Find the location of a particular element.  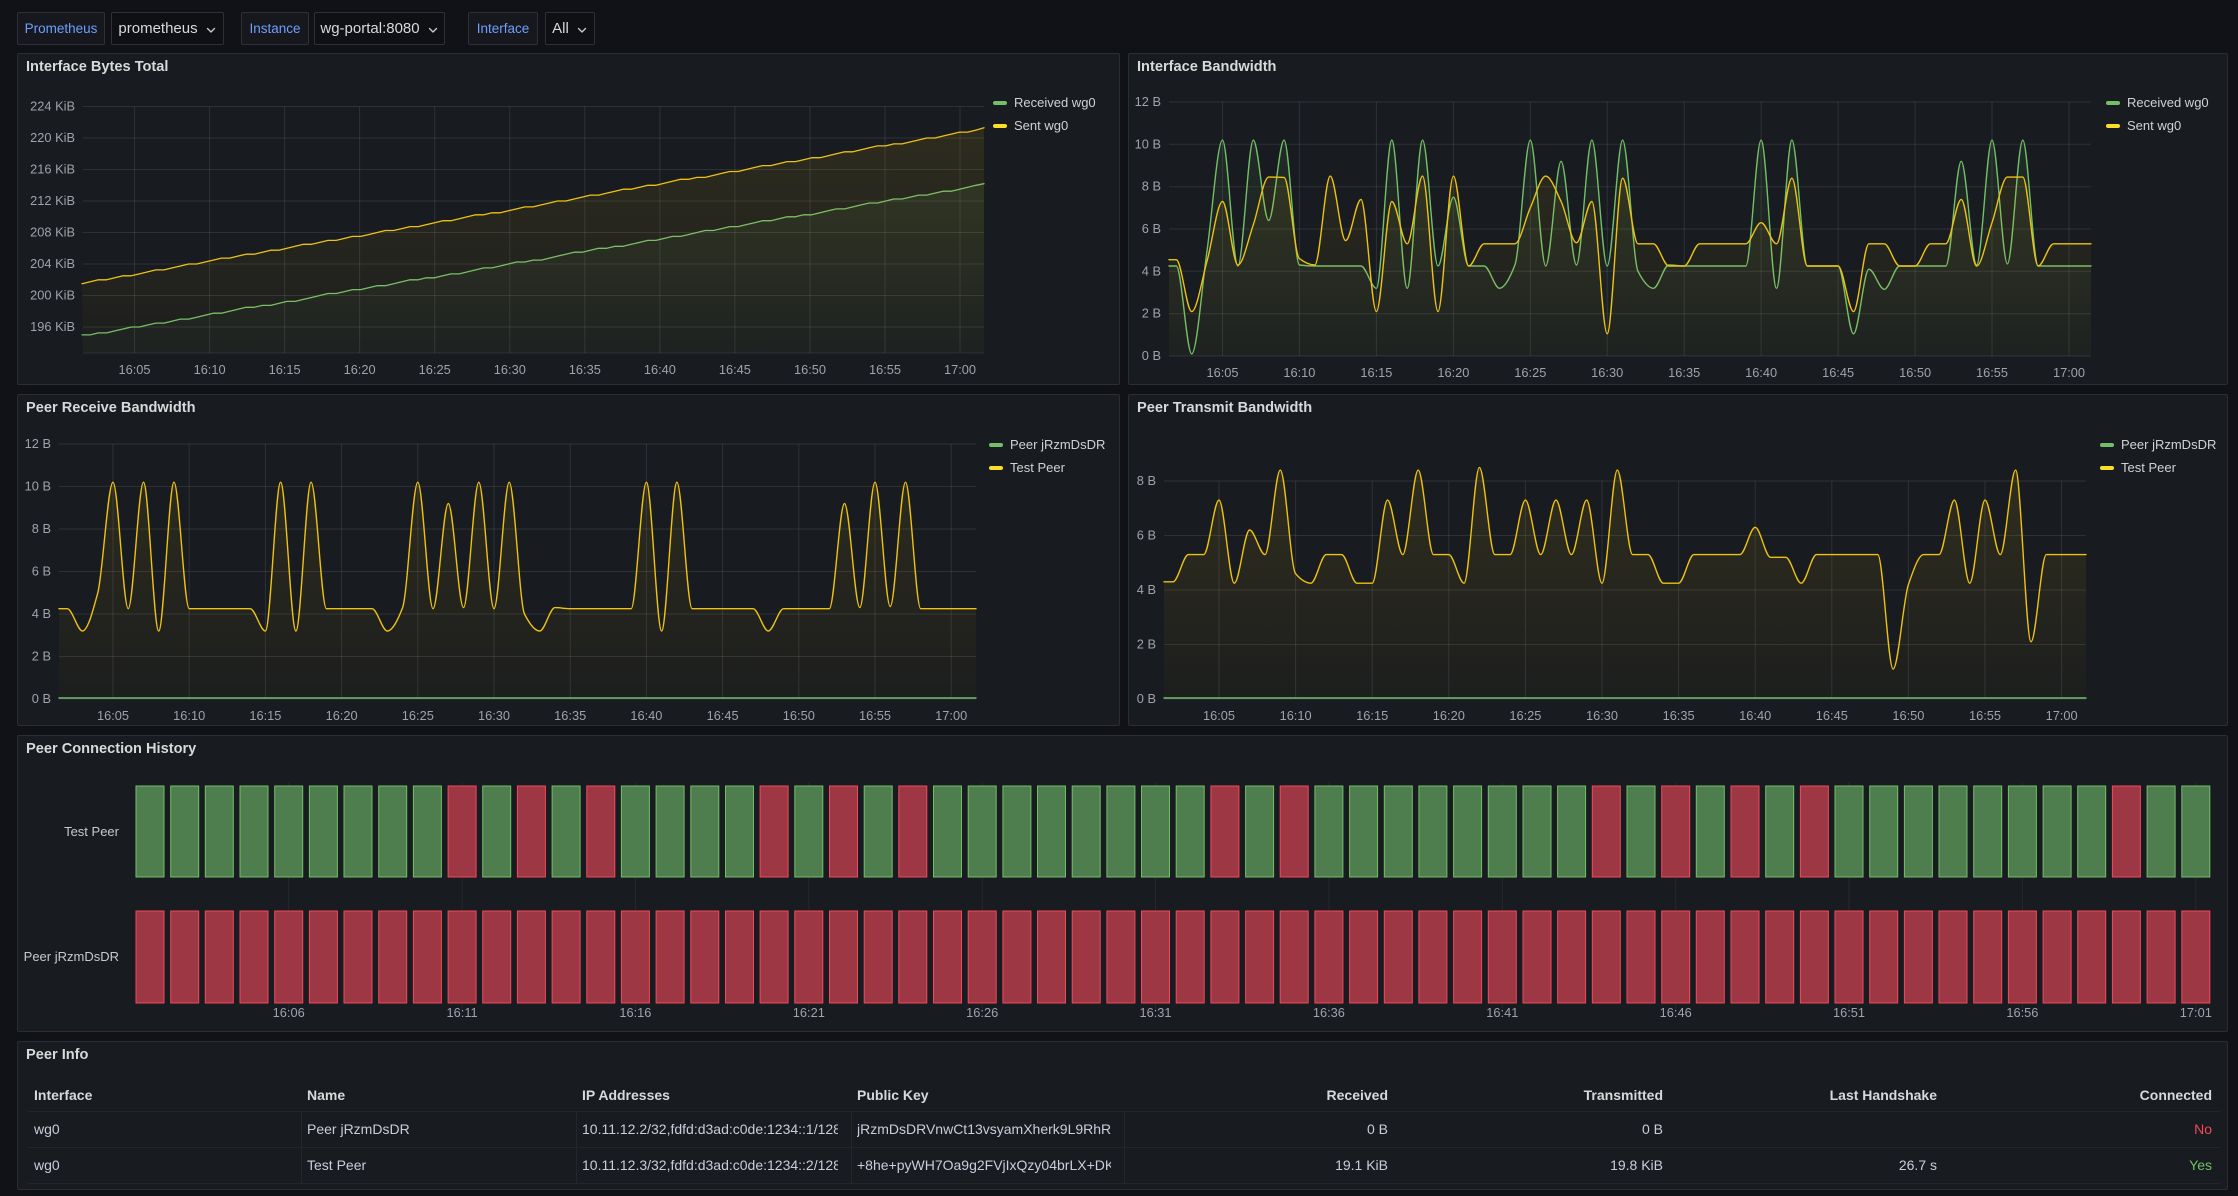

svg-text: 16:51 is located at coordinates (1849, 1012).